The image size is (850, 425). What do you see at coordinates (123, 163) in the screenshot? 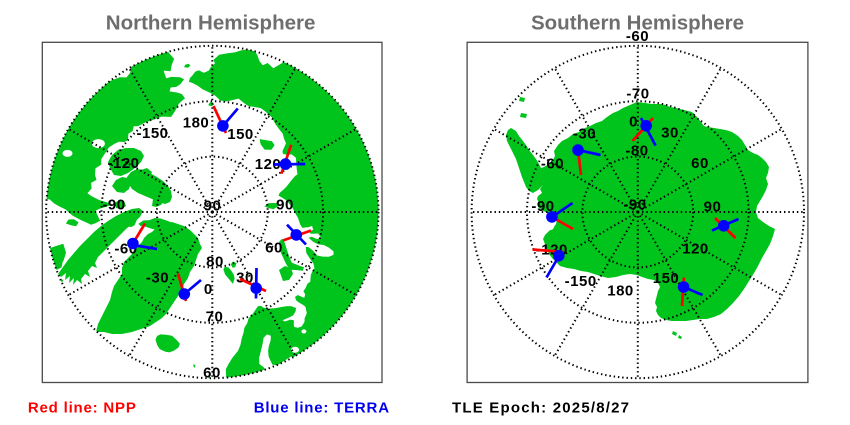
I see `svg-text: -120` at bounding box center [123, 163].